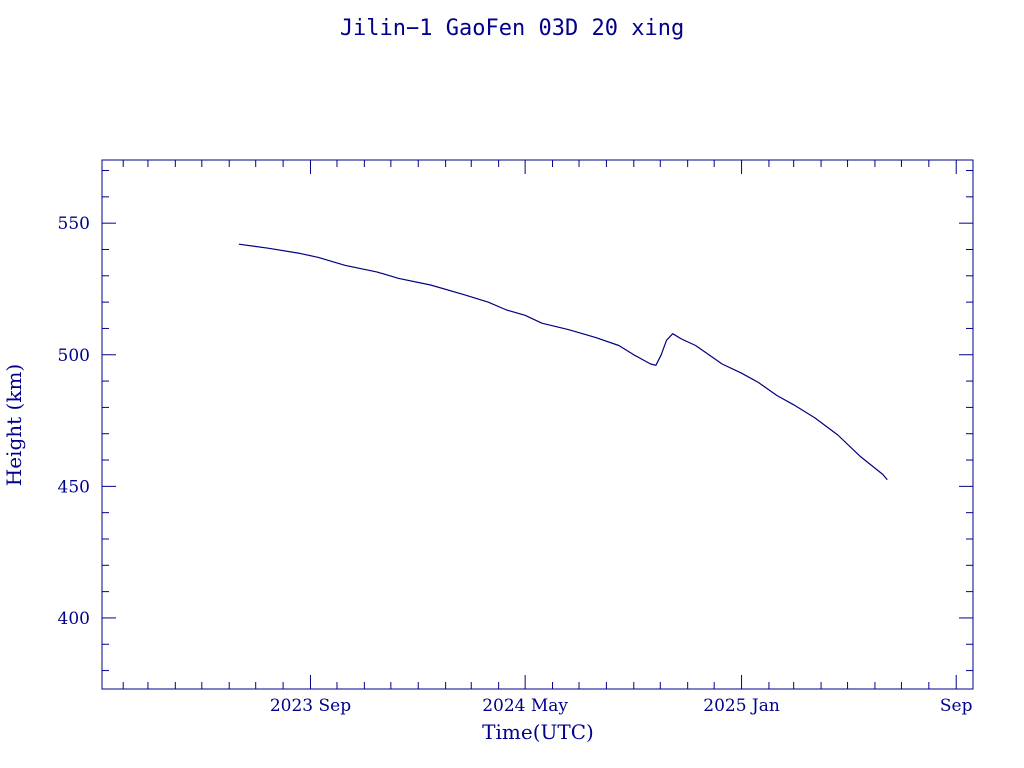  Describe the element at coordinates (956, 706) in the screenshot. I see `x-tick-label: Sep` at that location.